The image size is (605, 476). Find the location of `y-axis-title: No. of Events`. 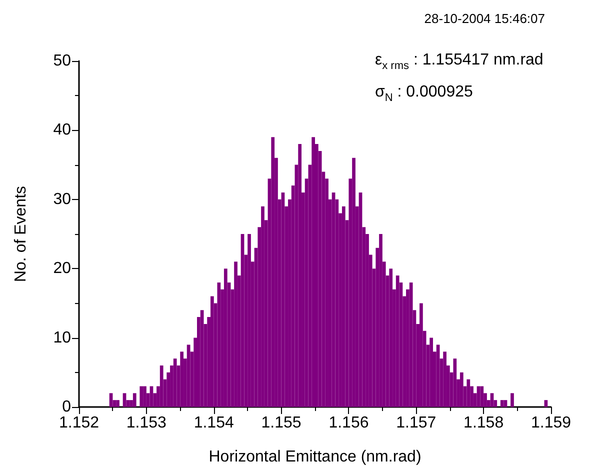

y-axis-title: No. of Events is located at coordinates (21, 234).